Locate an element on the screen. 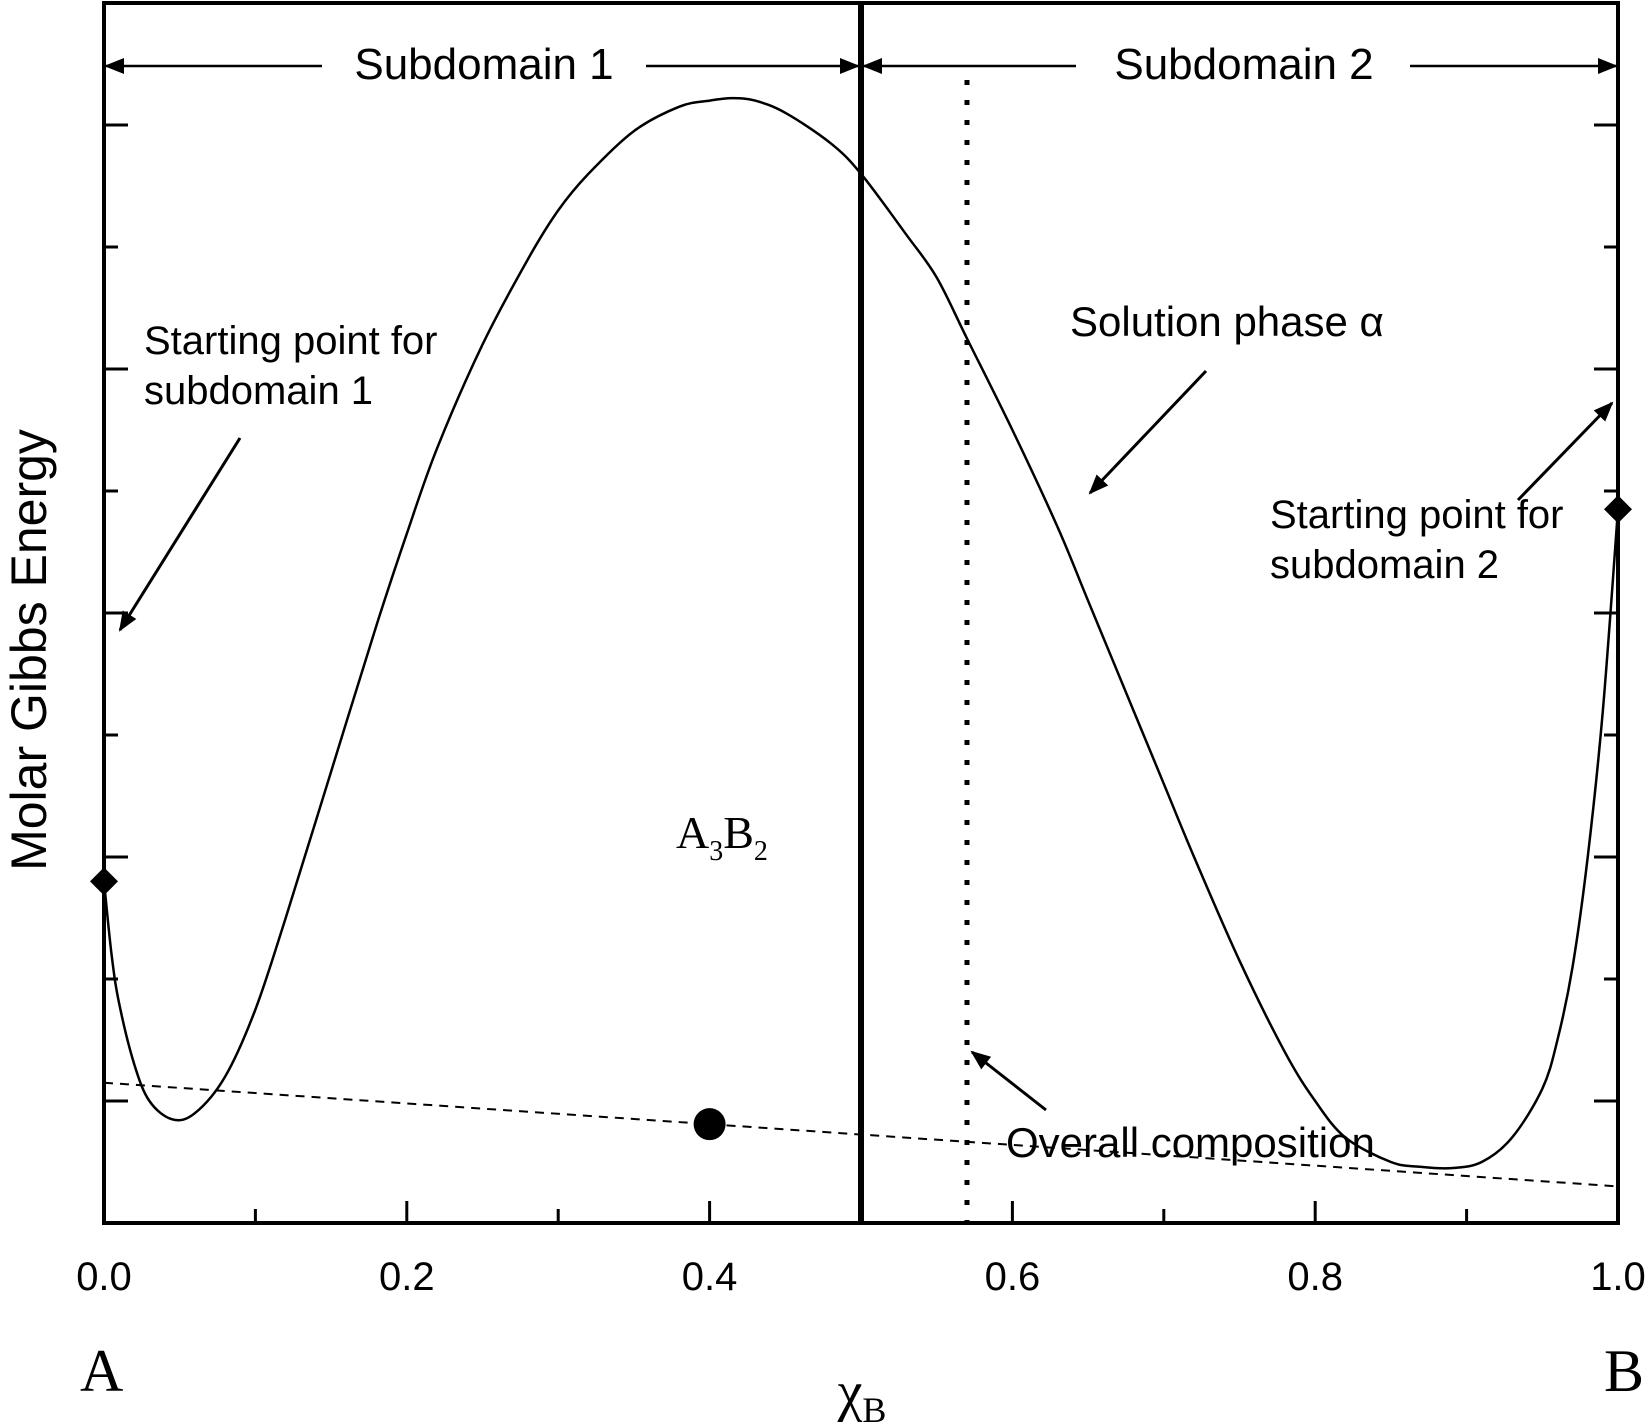 The width and height of the screenshot is (1651, 1427). start-1-label-line1: Starting point for is located at coordinates (291, 341).